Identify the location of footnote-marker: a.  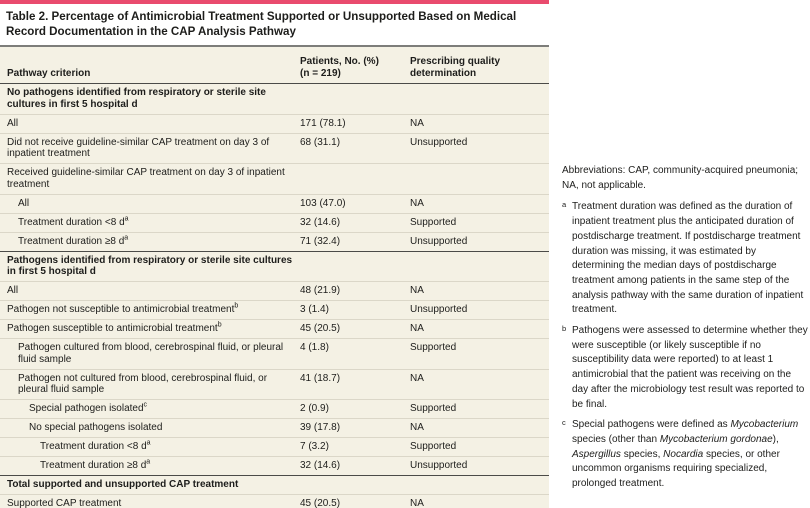
(564, 205).